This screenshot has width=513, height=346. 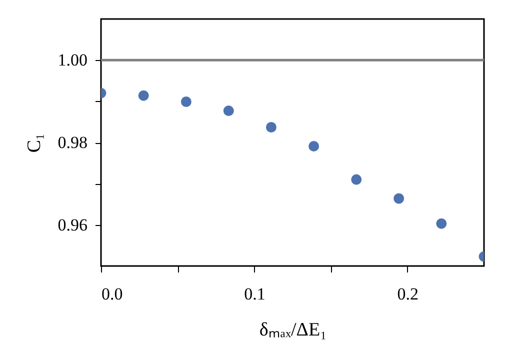 What do you see at coordinates (293, 330) in the screenshot?
I see `x-axis-title: δₘₐₓ/ΔE₁` at bounding box center [293, 330].